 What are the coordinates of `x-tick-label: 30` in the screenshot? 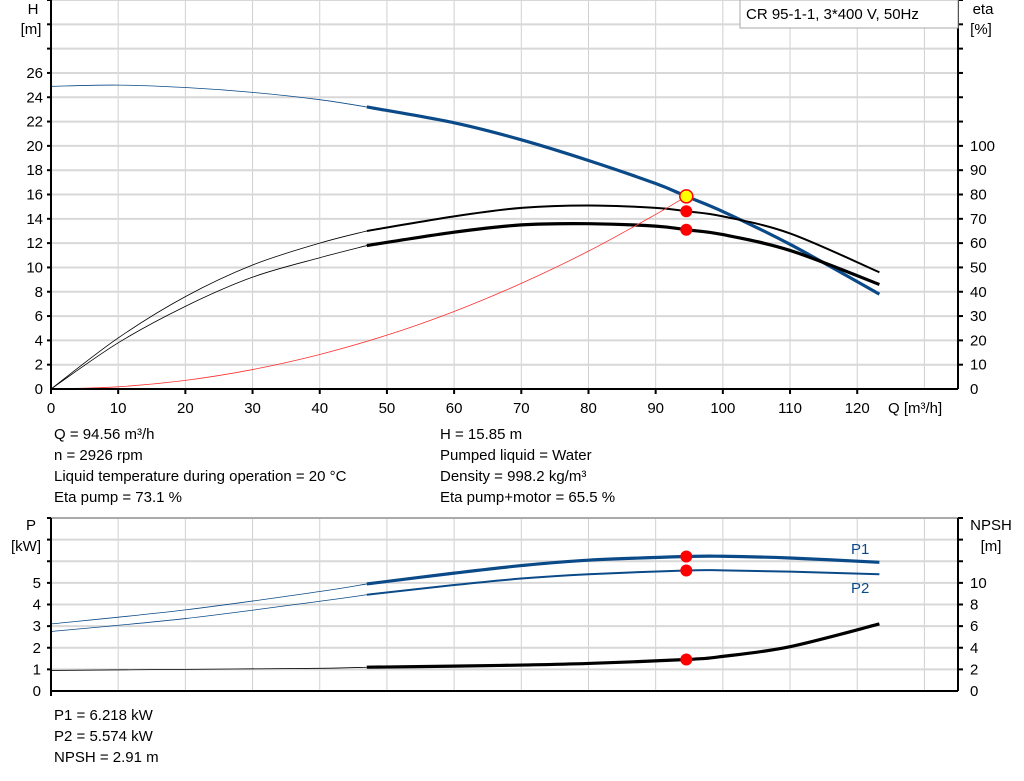 It's located at (252, 408).